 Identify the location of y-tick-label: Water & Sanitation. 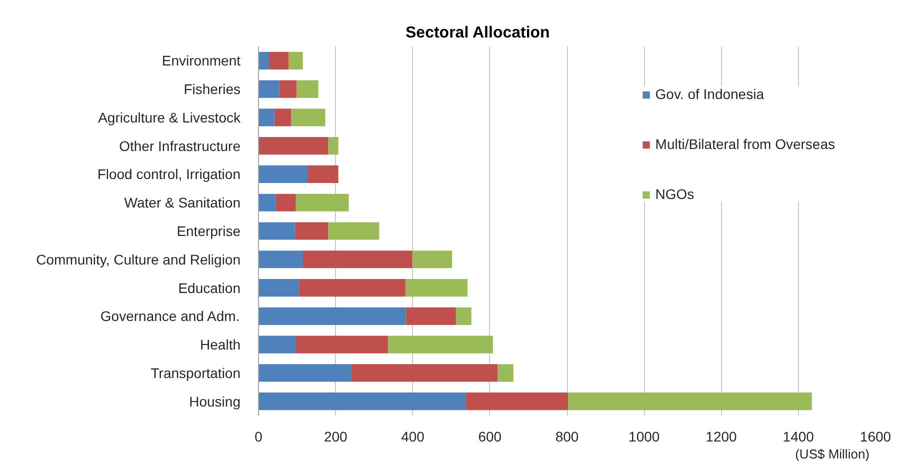
(182, 202).